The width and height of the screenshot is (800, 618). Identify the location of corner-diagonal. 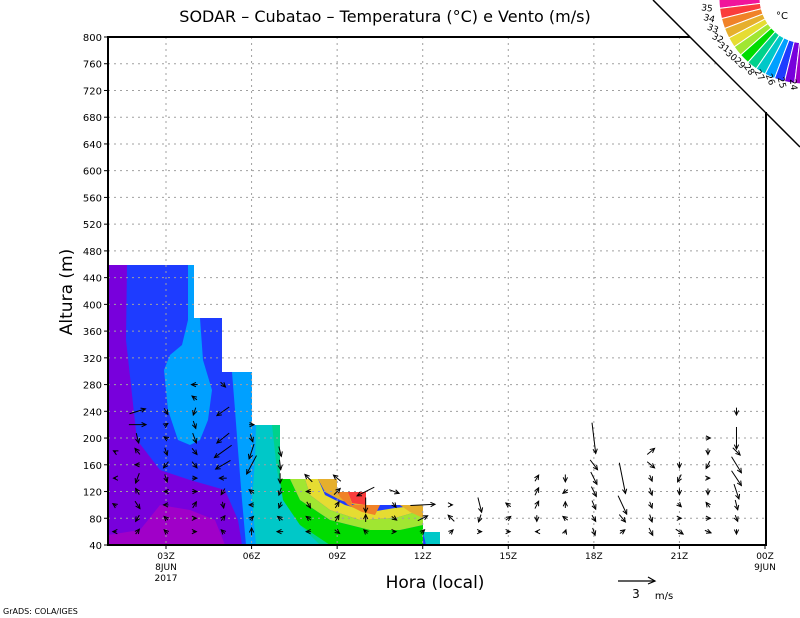
(726, 74).